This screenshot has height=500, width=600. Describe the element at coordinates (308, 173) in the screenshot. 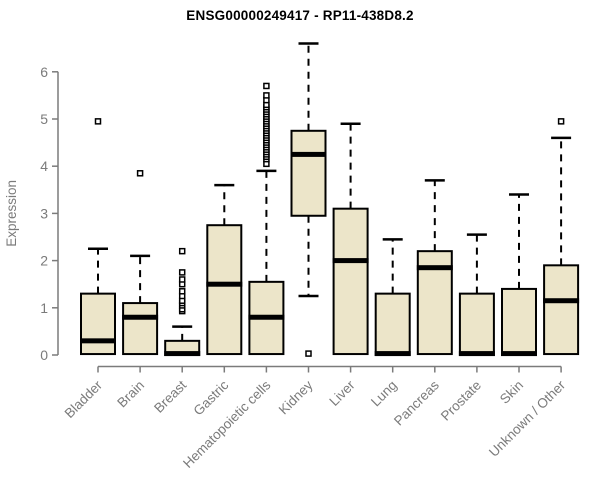

I see `box-kidney` at that location.